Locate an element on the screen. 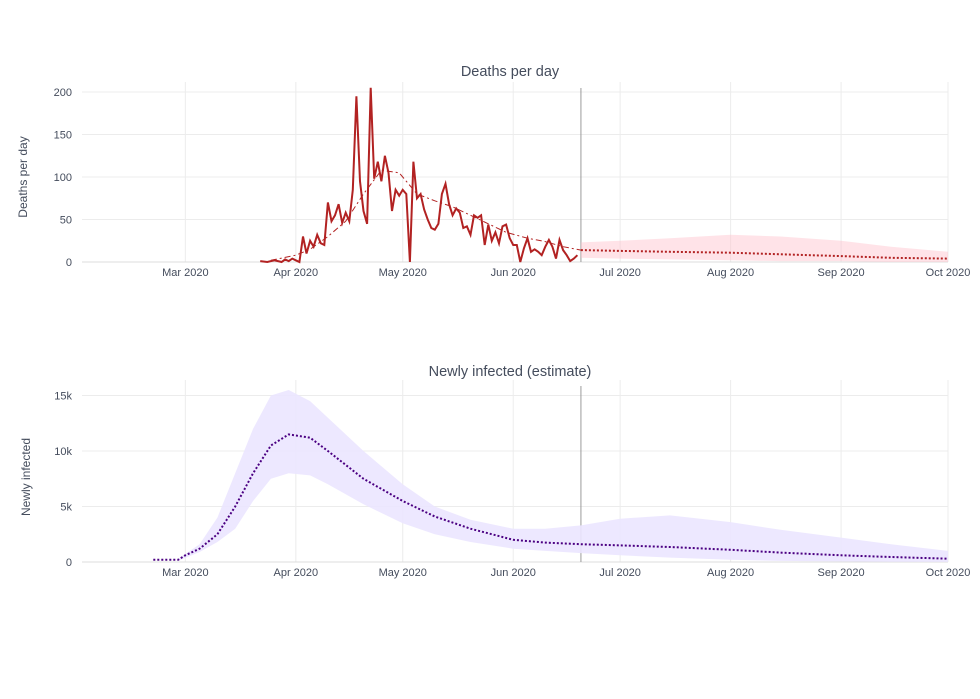 The height and width of the screenshot is (699, 980). y-tick-label: 100 is located at coordinates (63, 178).